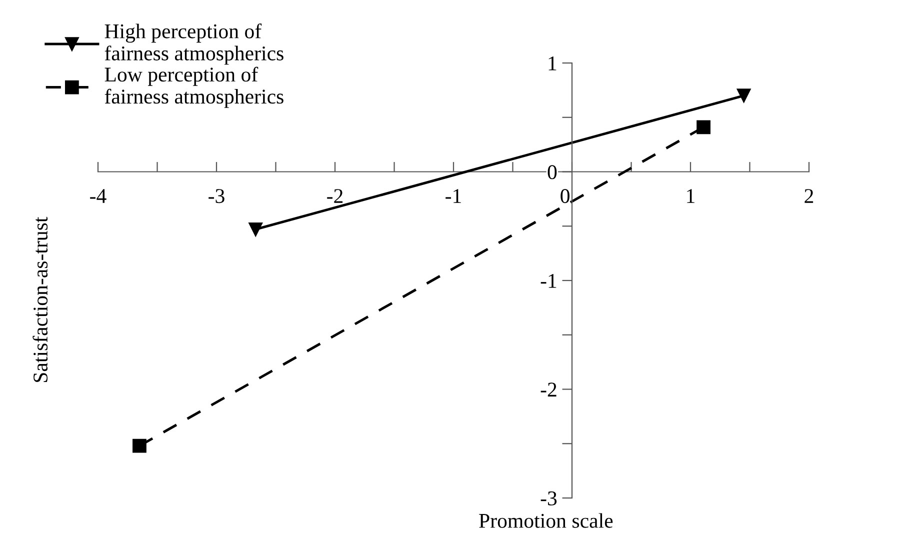 The image size is (899, 543). I want to click on y-tick-label: 0, so click(552, 172).